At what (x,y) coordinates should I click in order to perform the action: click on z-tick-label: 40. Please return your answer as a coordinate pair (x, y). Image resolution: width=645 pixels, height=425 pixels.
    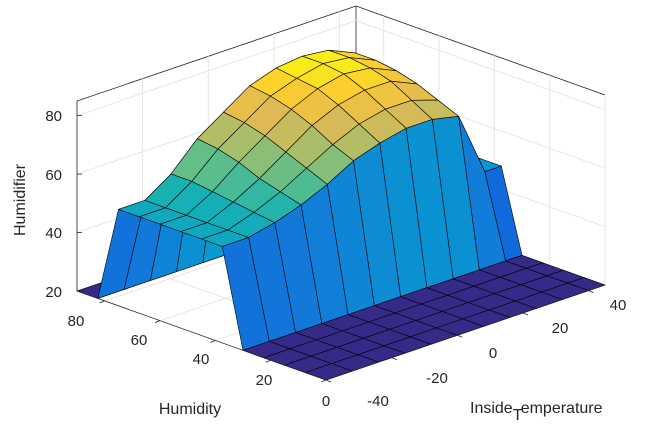
    Looking at the image, I should click on (53, 233).